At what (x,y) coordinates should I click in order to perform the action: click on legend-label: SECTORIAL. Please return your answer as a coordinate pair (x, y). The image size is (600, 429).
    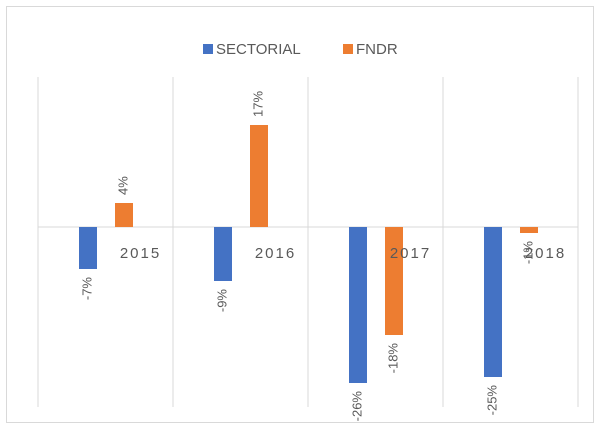
    Looking at the image, I should click on (258, 49).